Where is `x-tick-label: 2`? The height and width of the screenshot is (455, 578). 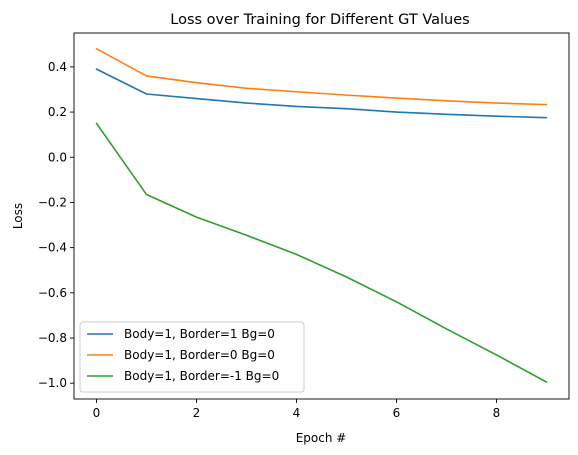 x-tick-label: 2 is located at coordinates (197, 413).